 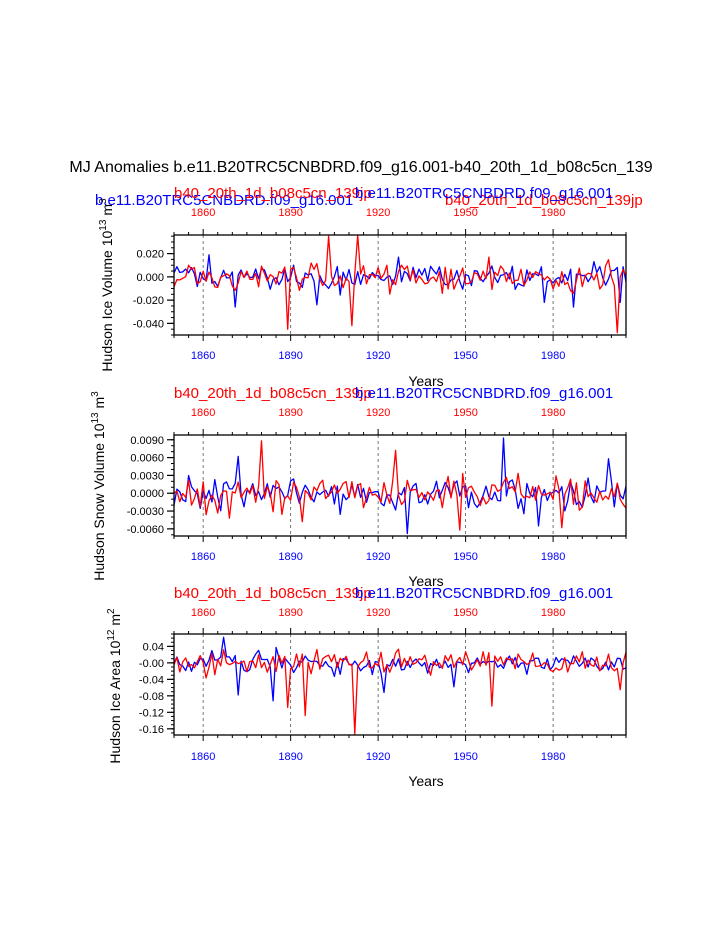 I want to click on y-axis-label: Hudson Ice Area 1012 m2, so click(x=114, y=686).